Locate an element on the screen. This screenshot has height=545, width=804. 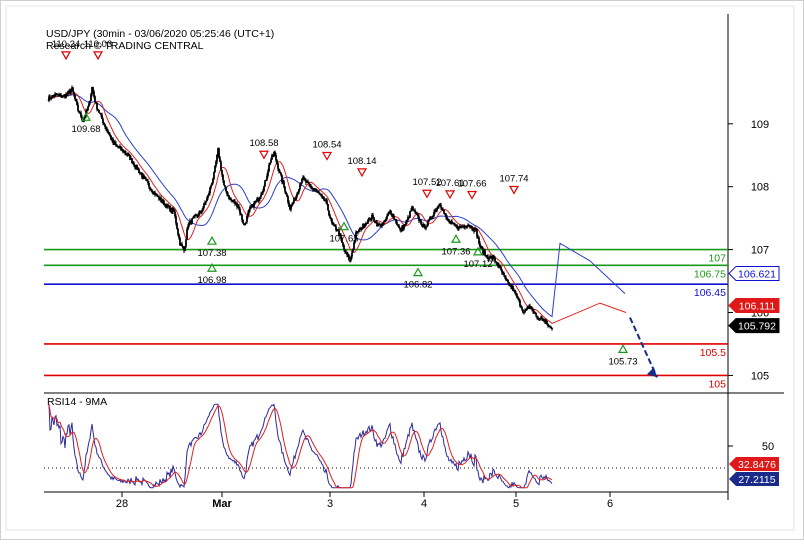
time-tick-label: Mar is located at coordinates (222, 504).